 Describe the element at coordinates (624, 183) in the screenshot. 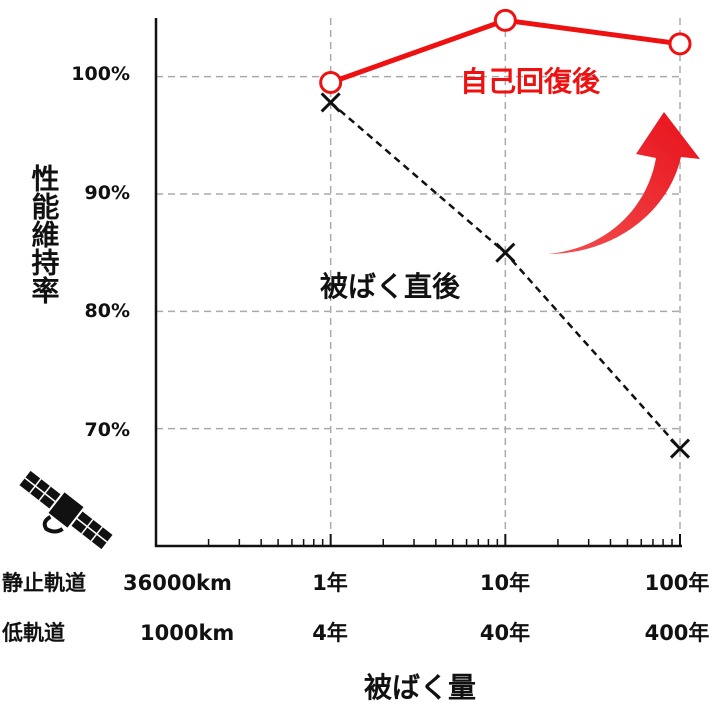

I see `recovery-arrow-icon` at that location.